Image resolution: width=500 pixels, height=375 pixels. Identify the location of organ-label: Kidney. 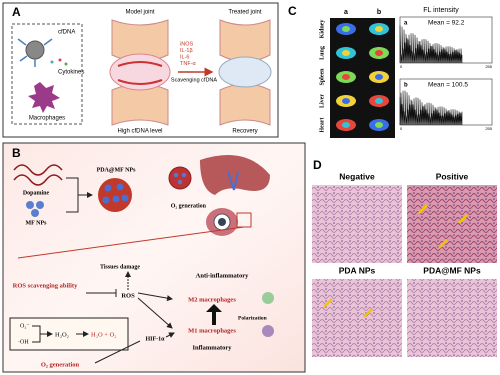
(322, 29).